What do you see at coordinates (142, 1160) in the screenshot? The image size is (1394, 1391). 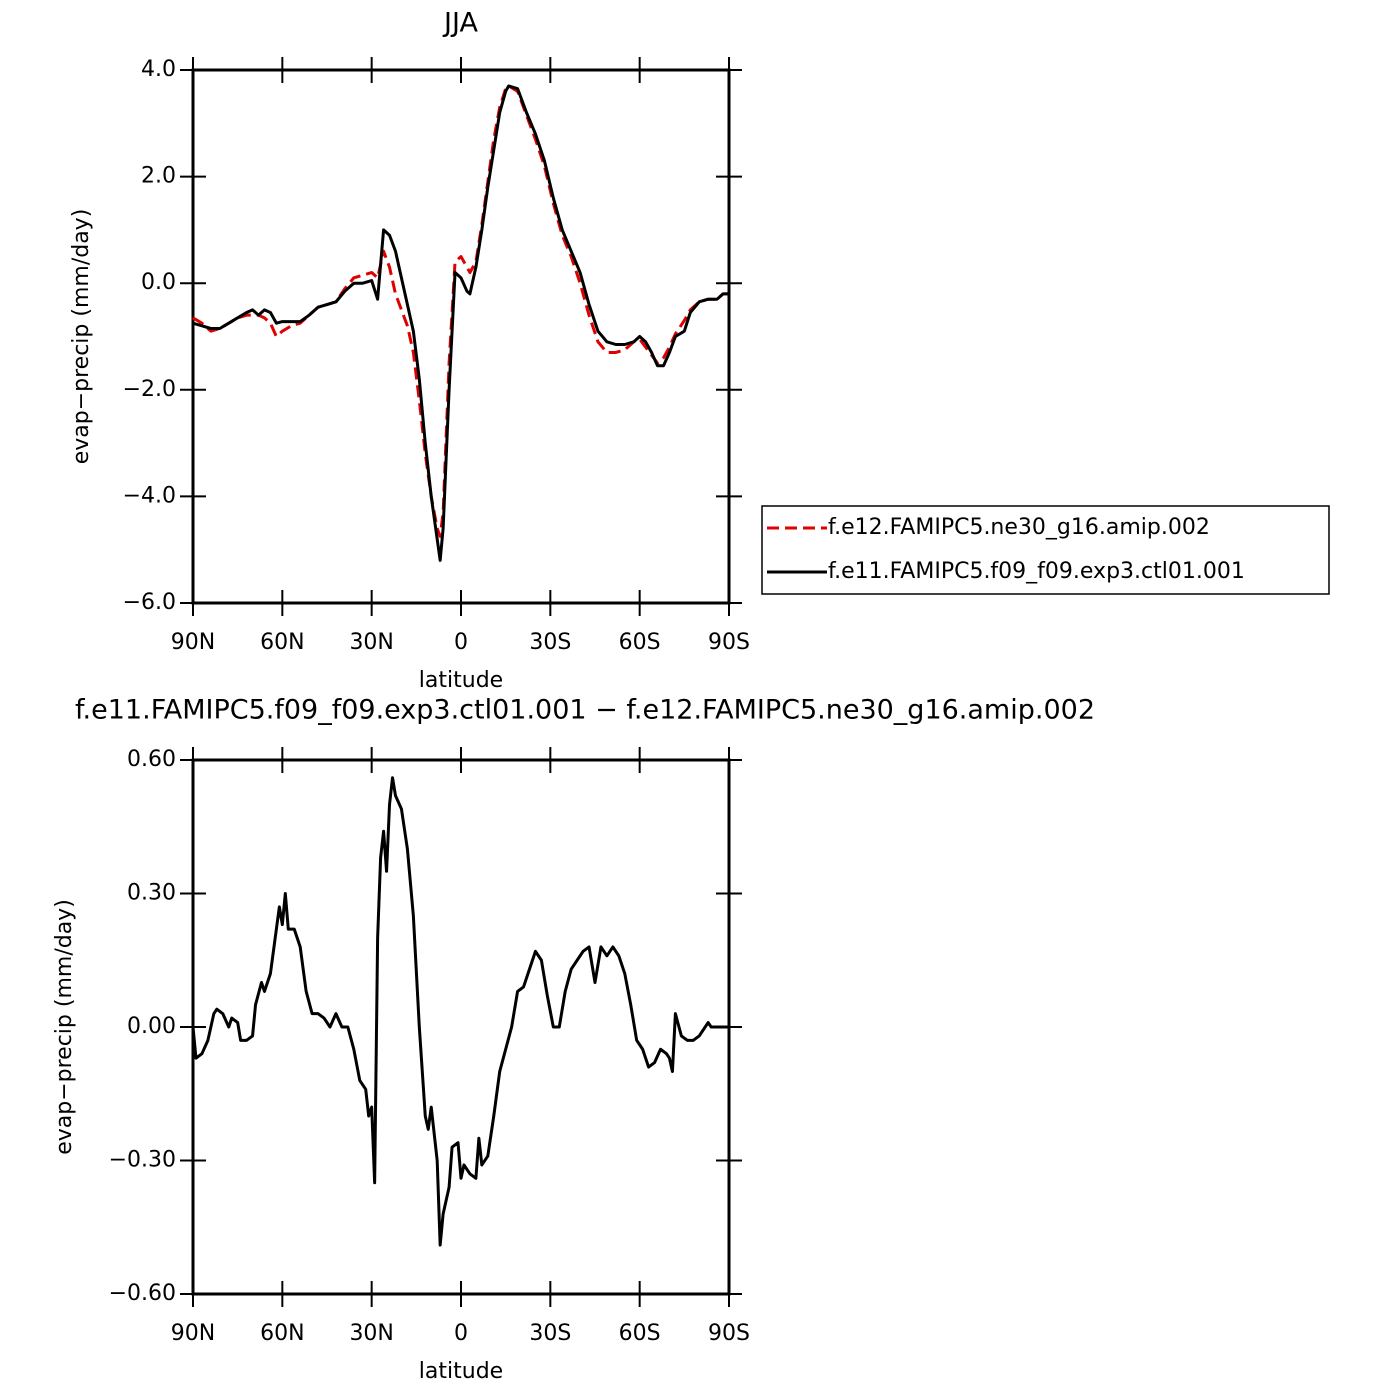 I see `y-tick-label: −0.30` at bounding box center [142, 1160].